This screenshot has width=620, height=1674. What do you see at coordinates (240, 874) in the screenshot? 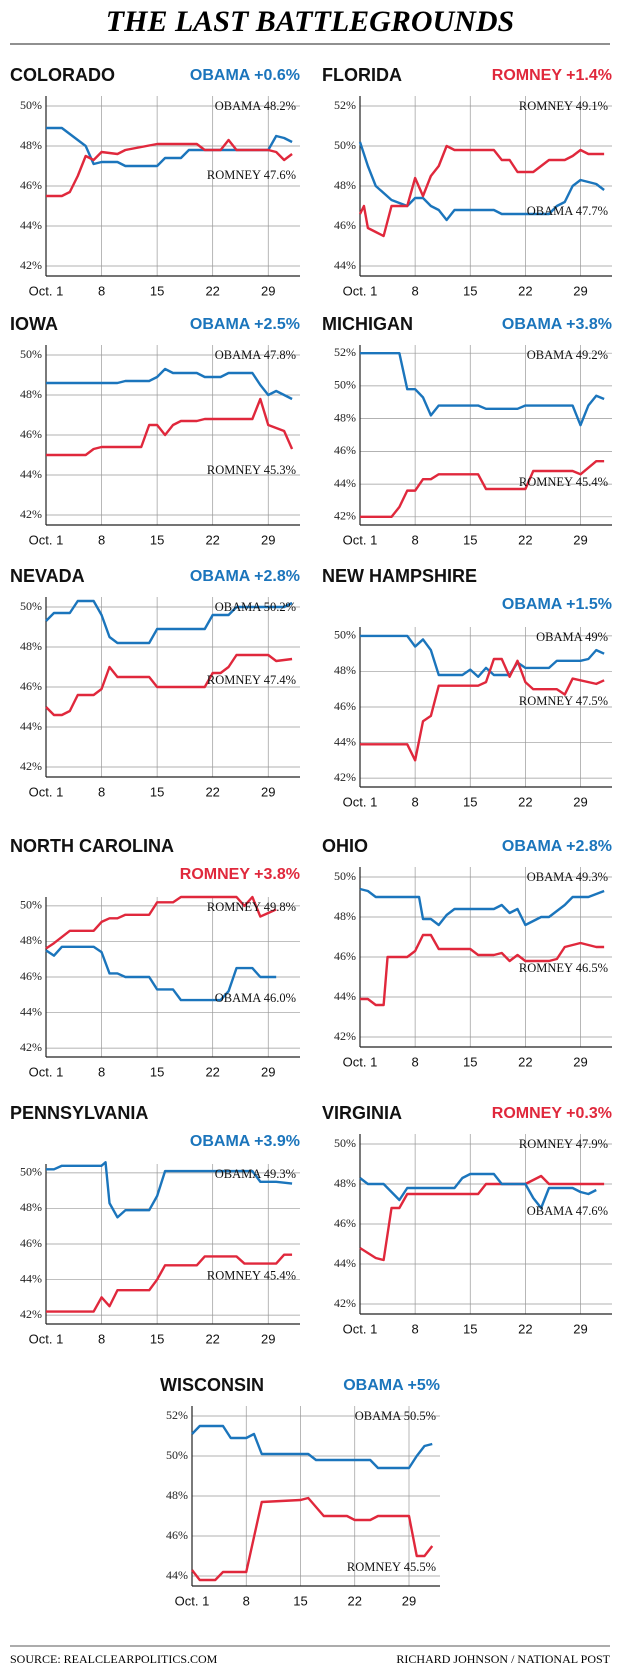
I see `lead-label: ROMNEY +3.8%` at bounding box center [240, 874].